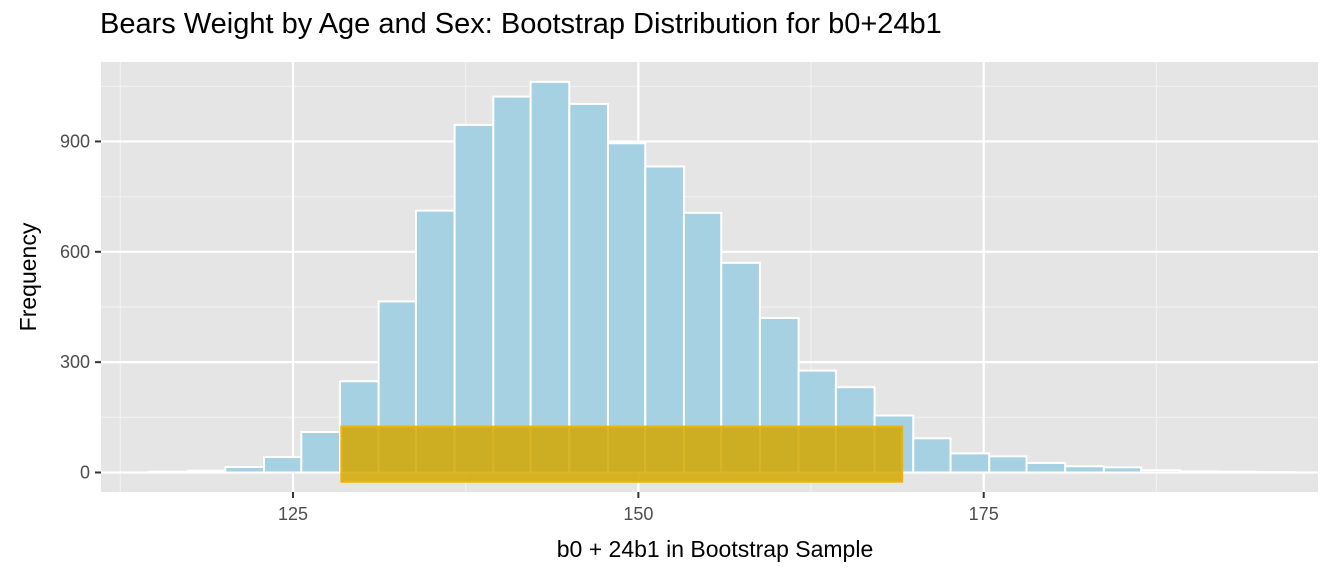 Image resolution: width=1344 pixels, height=576 pixels. What do you see at coordinates (638, 514) in the screenshot?
I see `x-tick-label-1: 150` at bounding box center [638, 514].